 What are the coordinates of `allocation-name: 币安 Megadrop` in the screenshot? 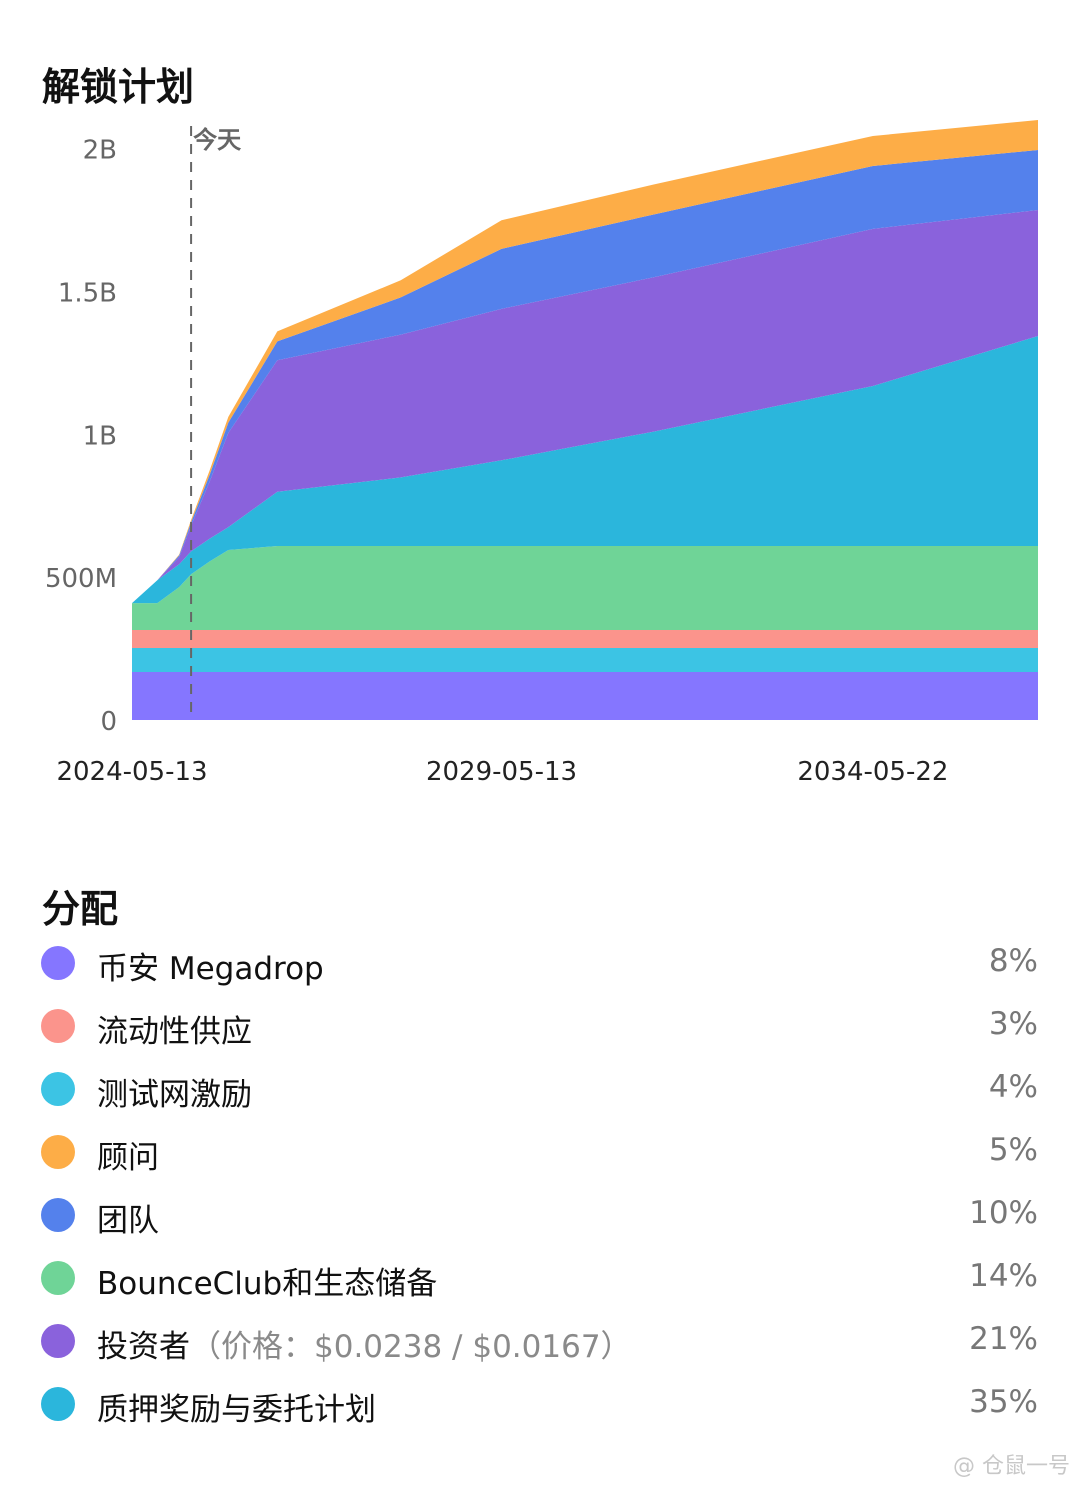 It's located at (210, 969).